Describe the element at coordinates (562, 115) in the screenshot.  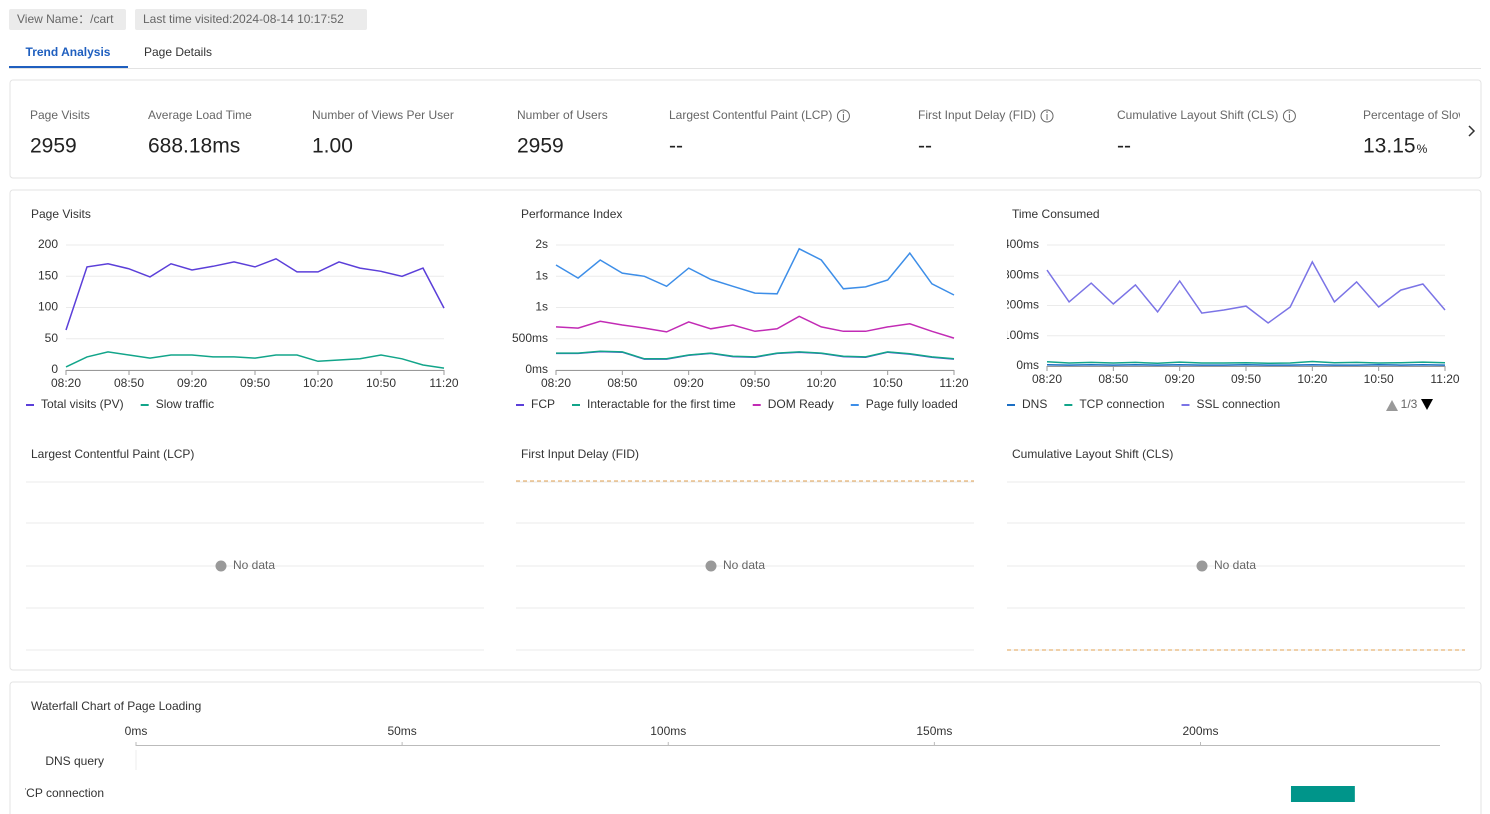
I see `metric-label: Number of Users` at that location.